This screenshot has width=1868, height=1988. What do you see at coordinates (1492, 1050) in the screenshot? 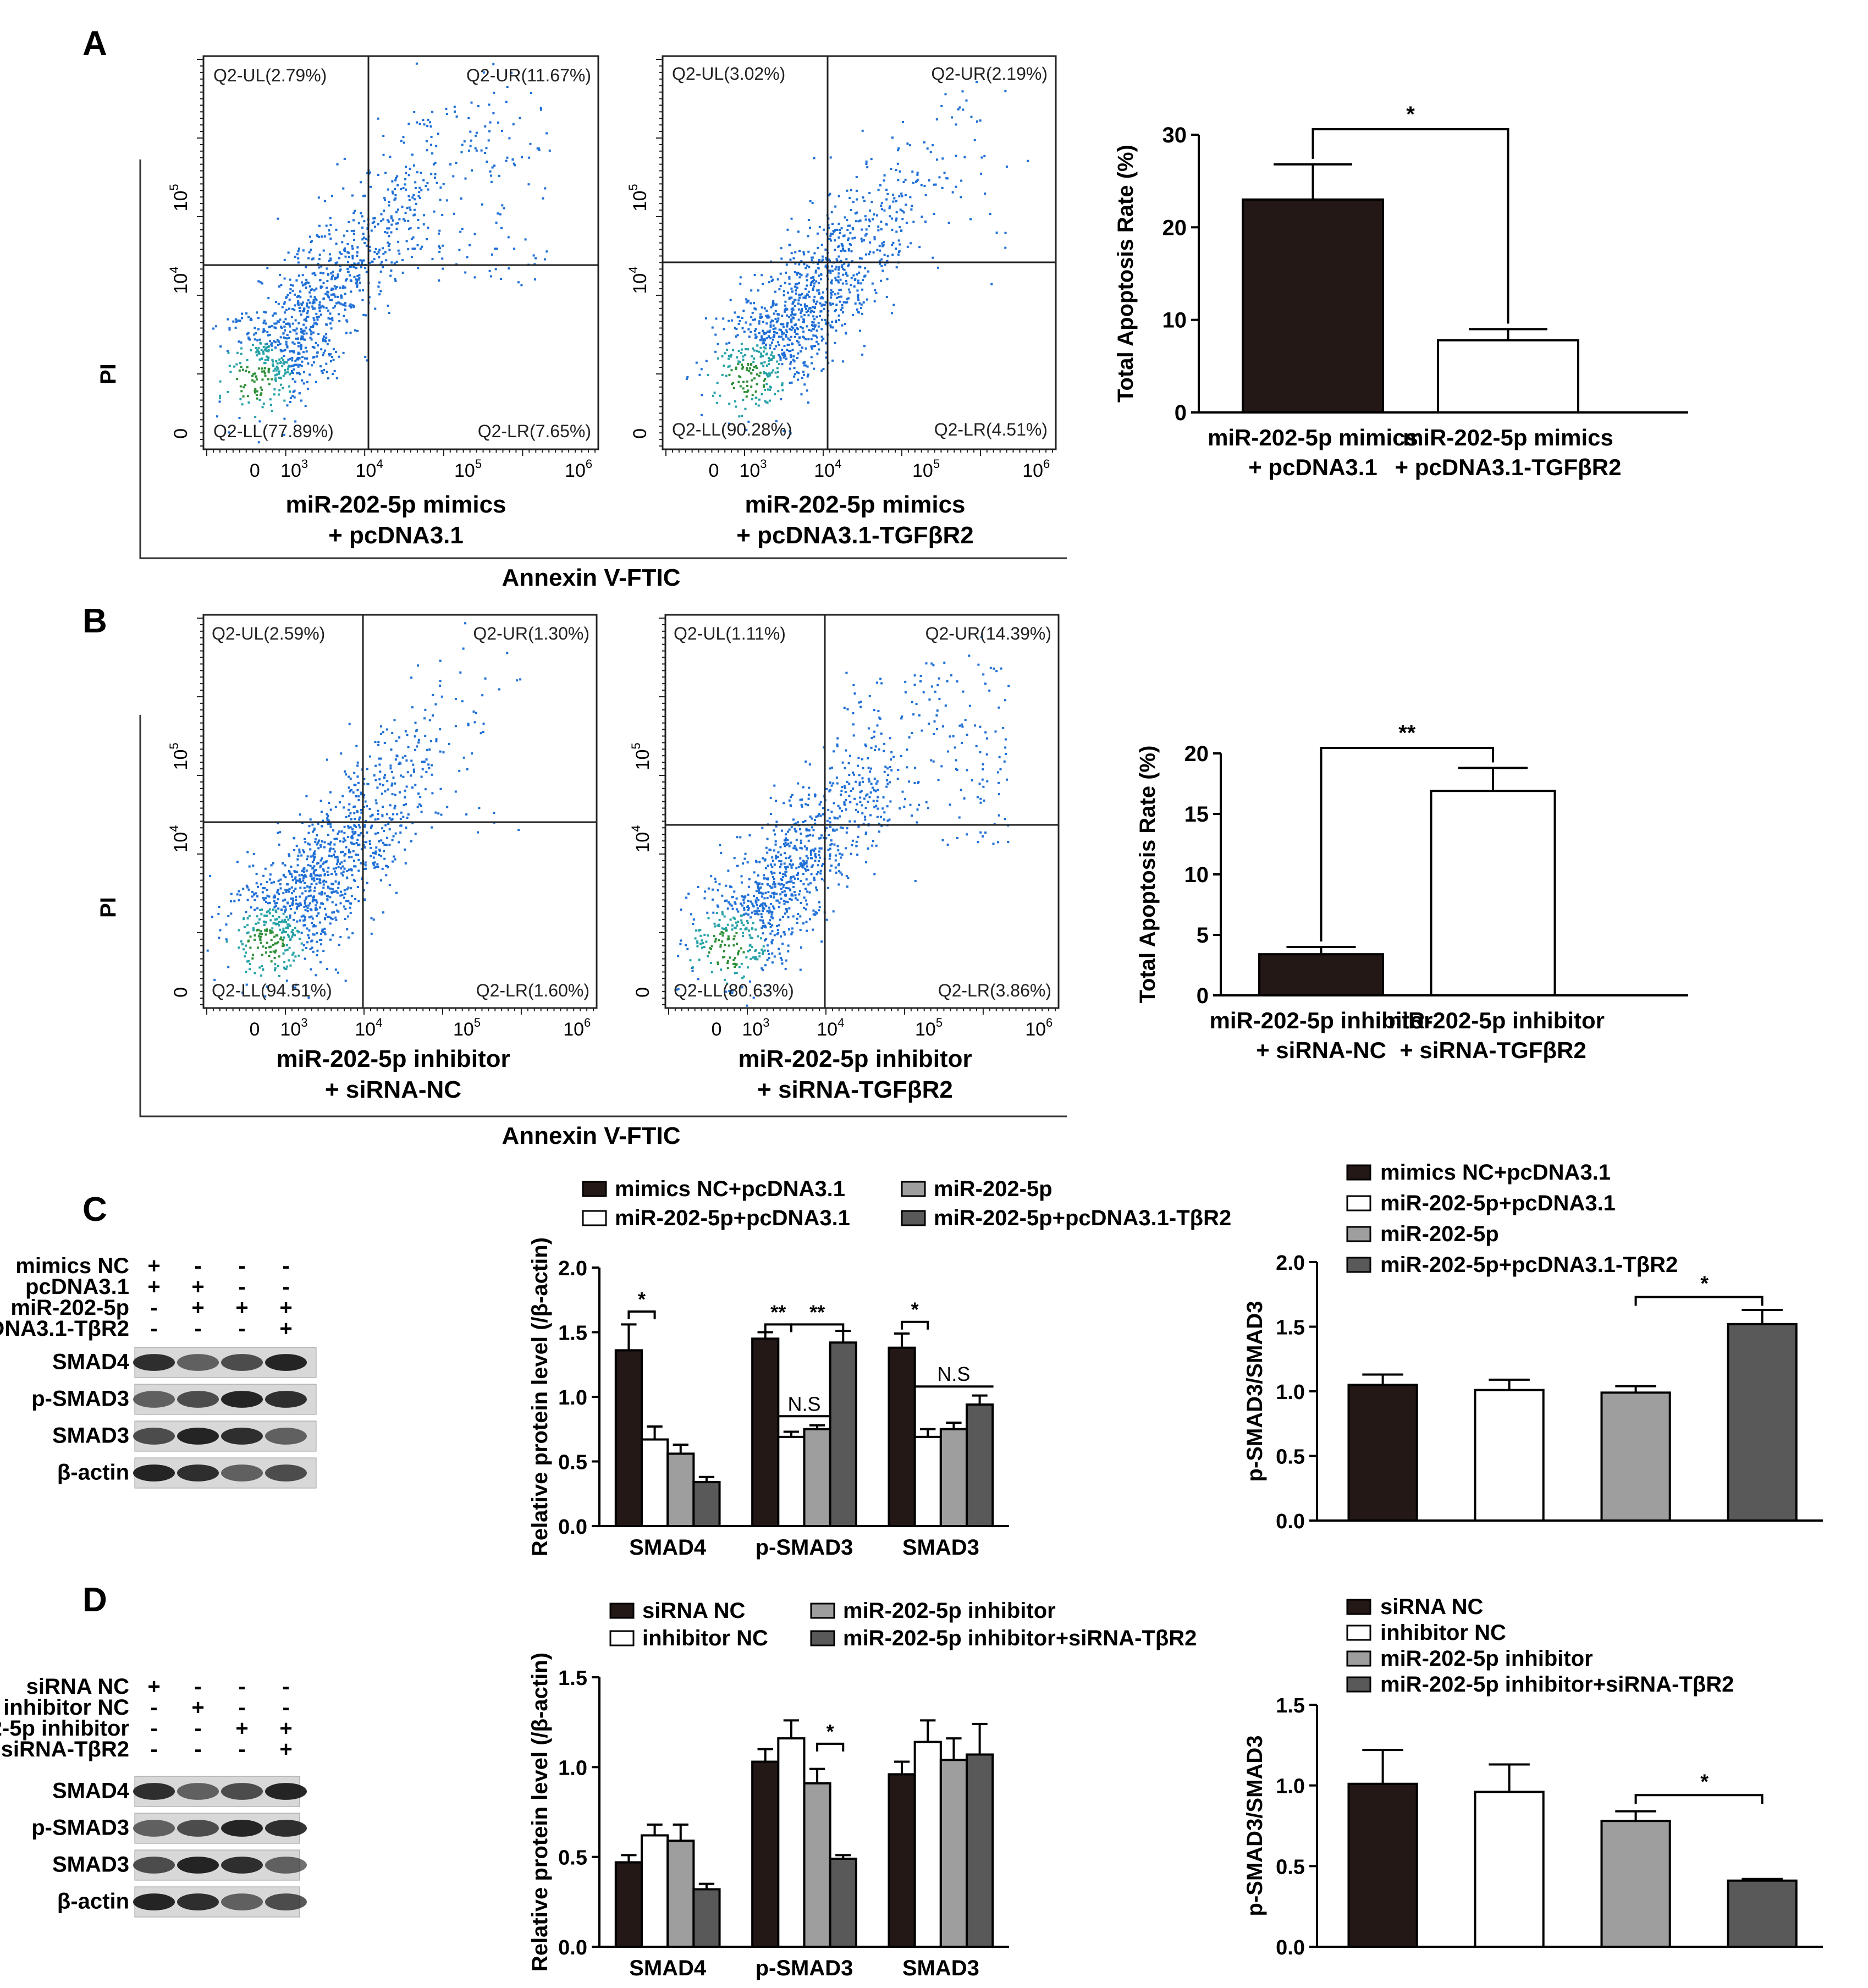
I see `x-category-label: + siRNA-TGFβR2` at bounding box center [1492, 1050].